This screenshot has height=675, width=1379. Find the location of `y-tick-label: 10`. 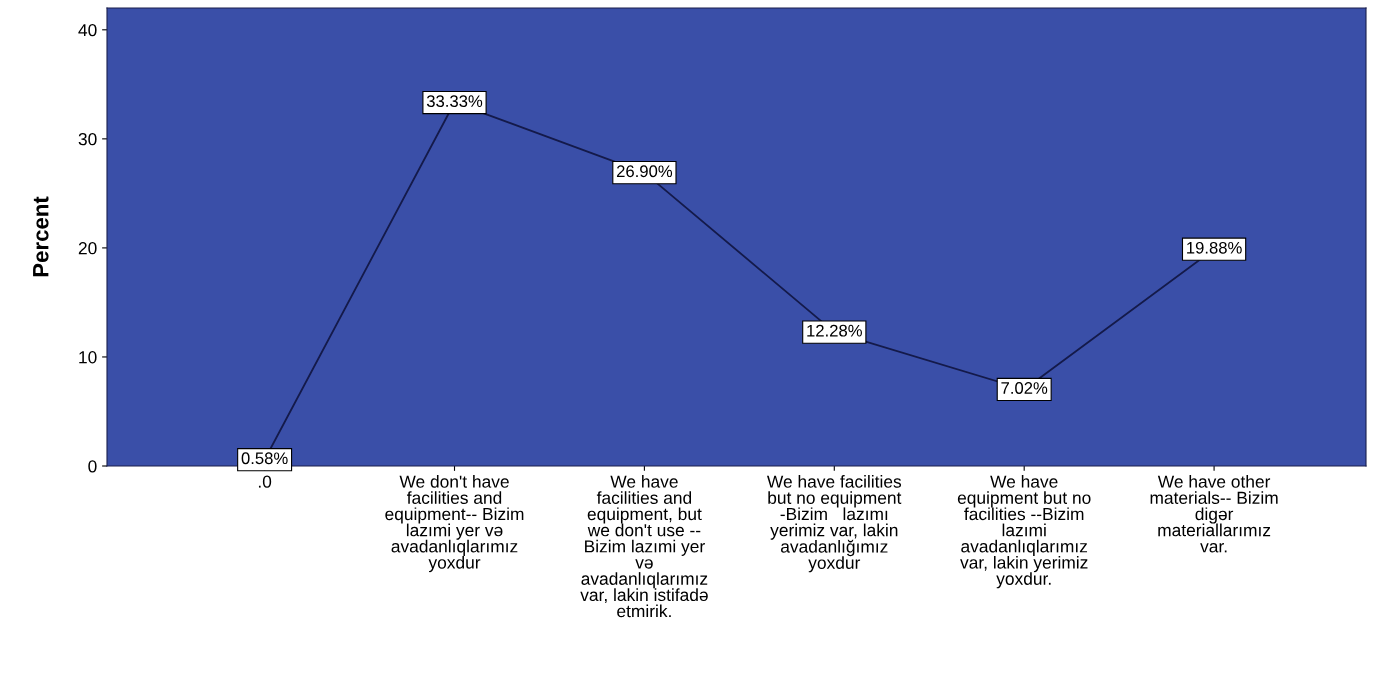

y-tick-label: 10 is located at coordinates (88, 357).